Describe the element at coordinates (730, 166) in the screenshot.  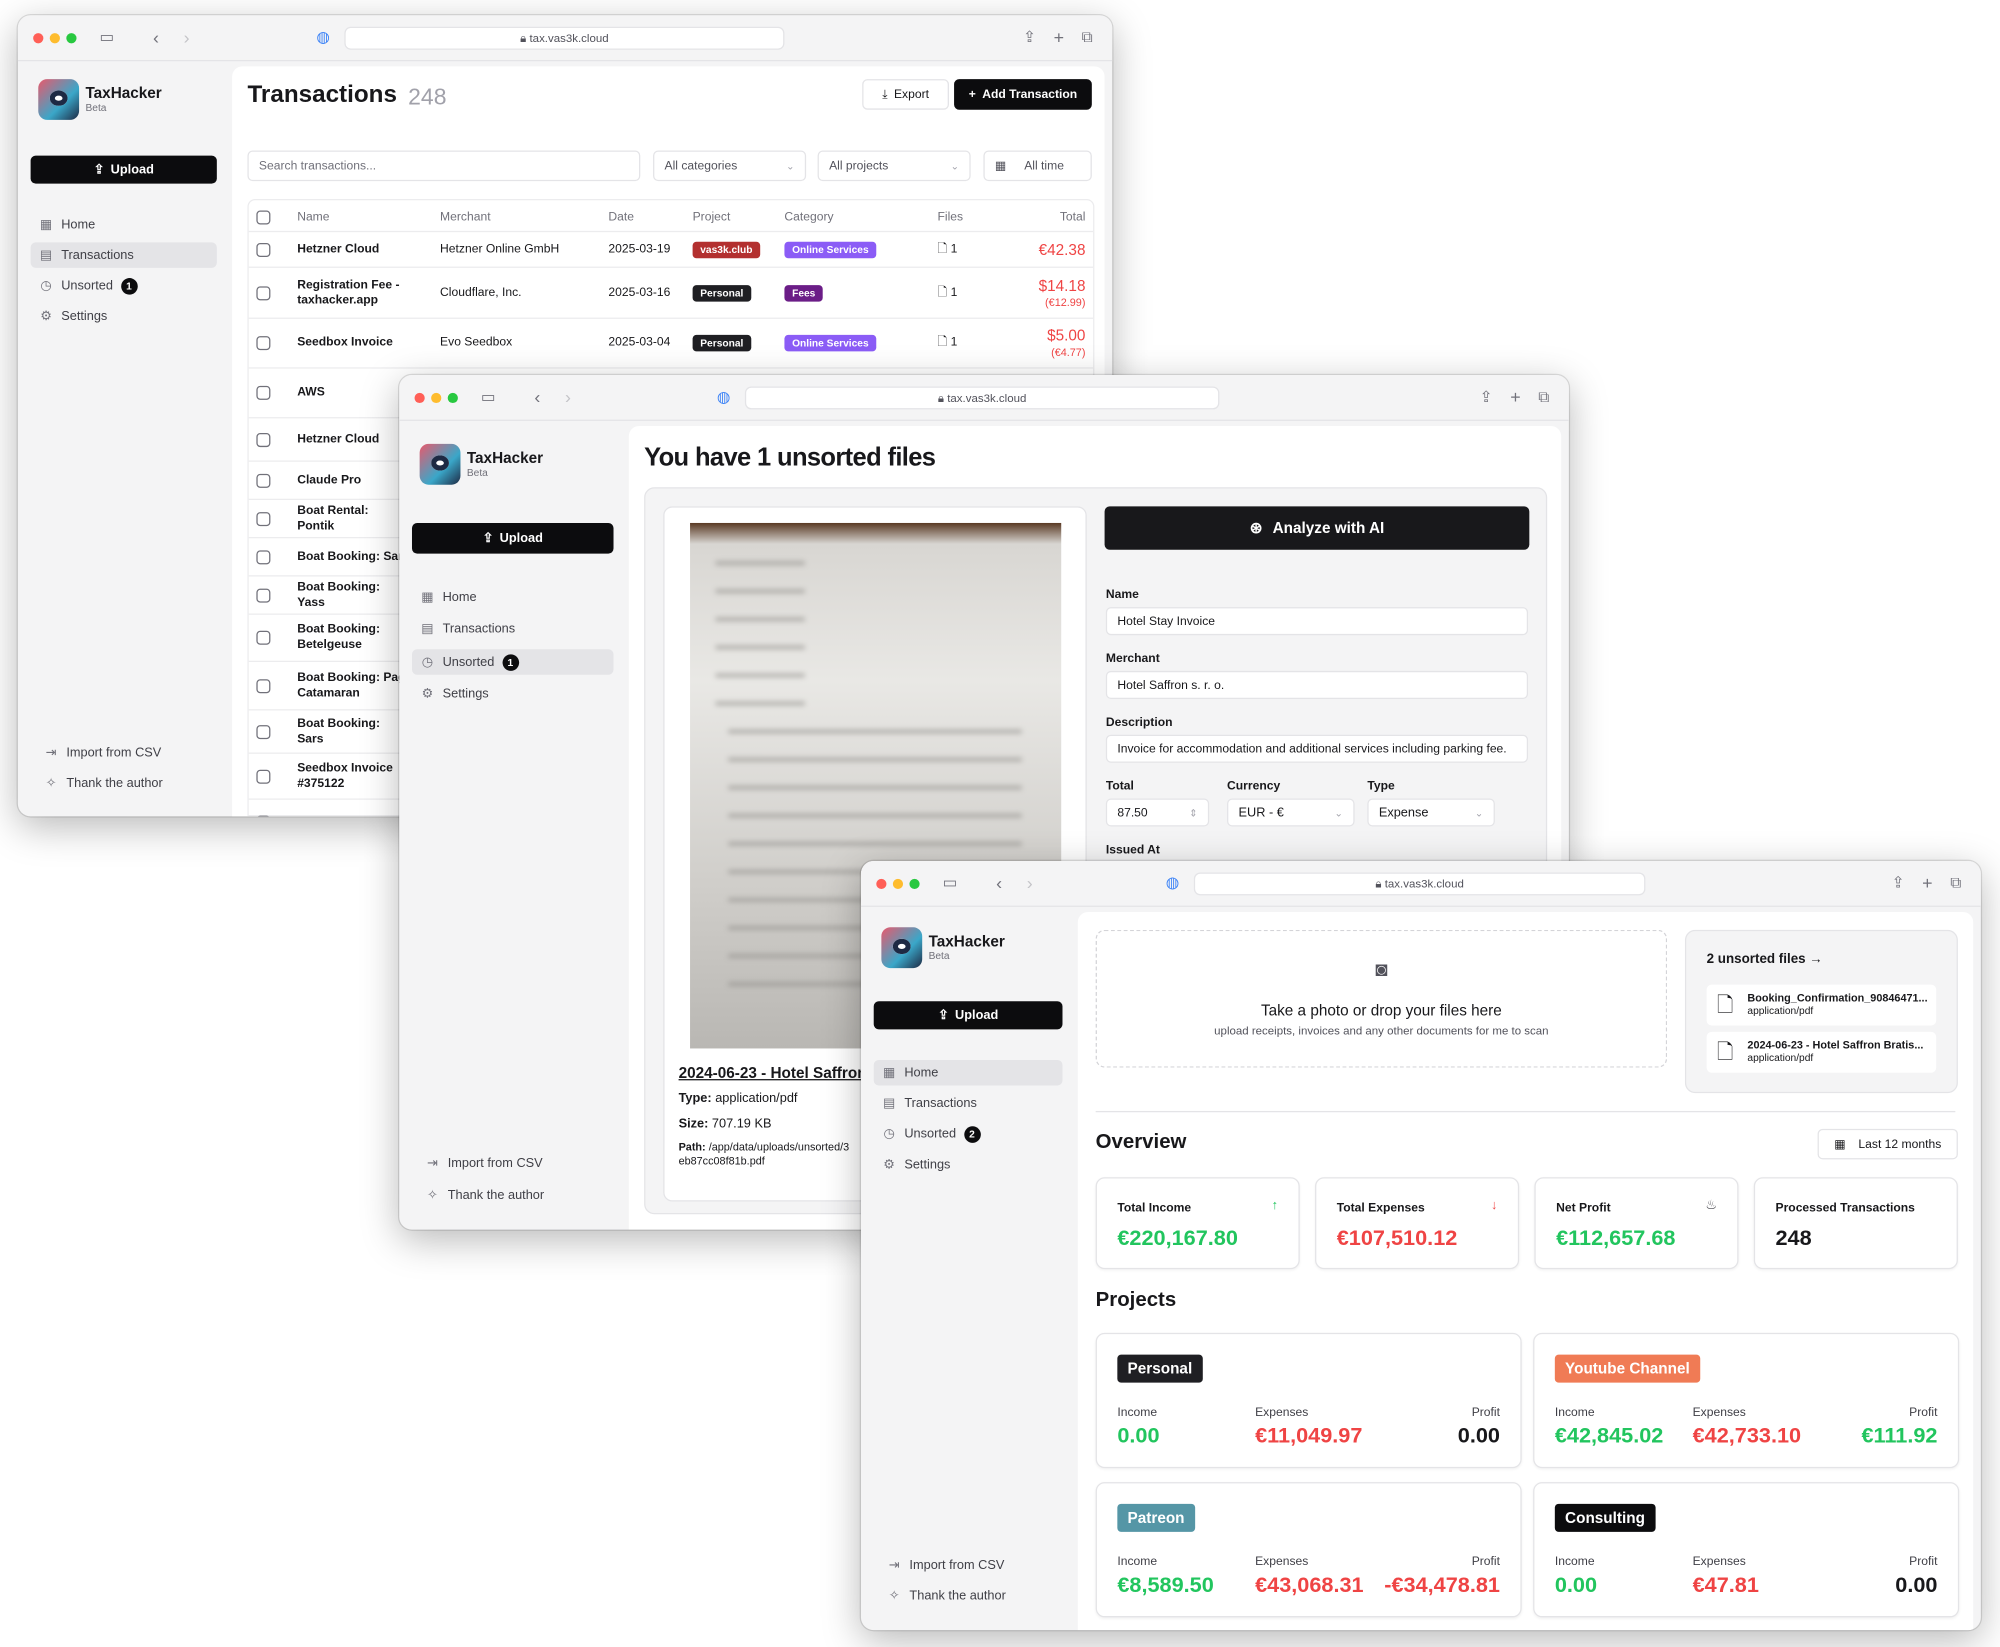
I see `category-filter: All categories ⌄` at that location.